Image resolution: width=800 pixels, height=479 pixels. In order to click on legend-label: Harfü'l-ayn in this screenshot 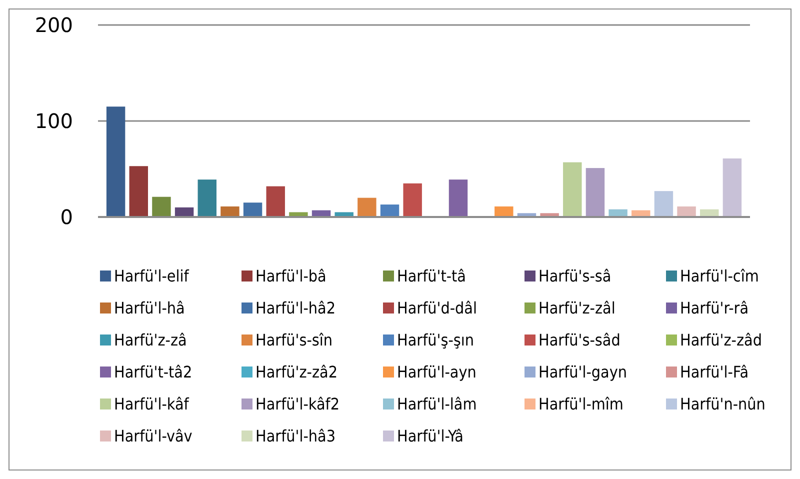, I will do `click(436, 372)`.